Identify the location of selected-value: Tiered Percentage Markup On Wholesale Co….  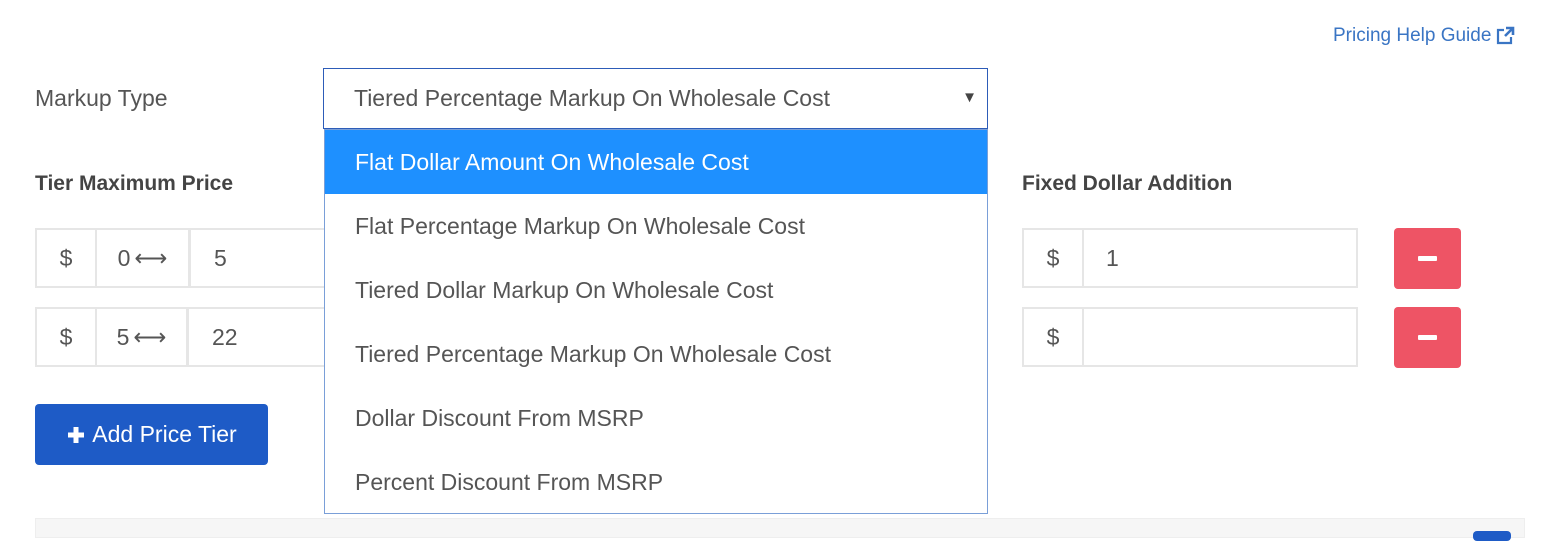
(592, 98).